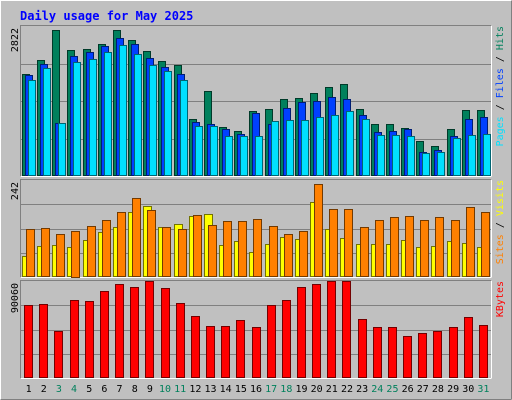 The image size is (512, 400). Describe the element at coordinates (89, 389) in the screenshot. I see `day-label: 5` at that location.